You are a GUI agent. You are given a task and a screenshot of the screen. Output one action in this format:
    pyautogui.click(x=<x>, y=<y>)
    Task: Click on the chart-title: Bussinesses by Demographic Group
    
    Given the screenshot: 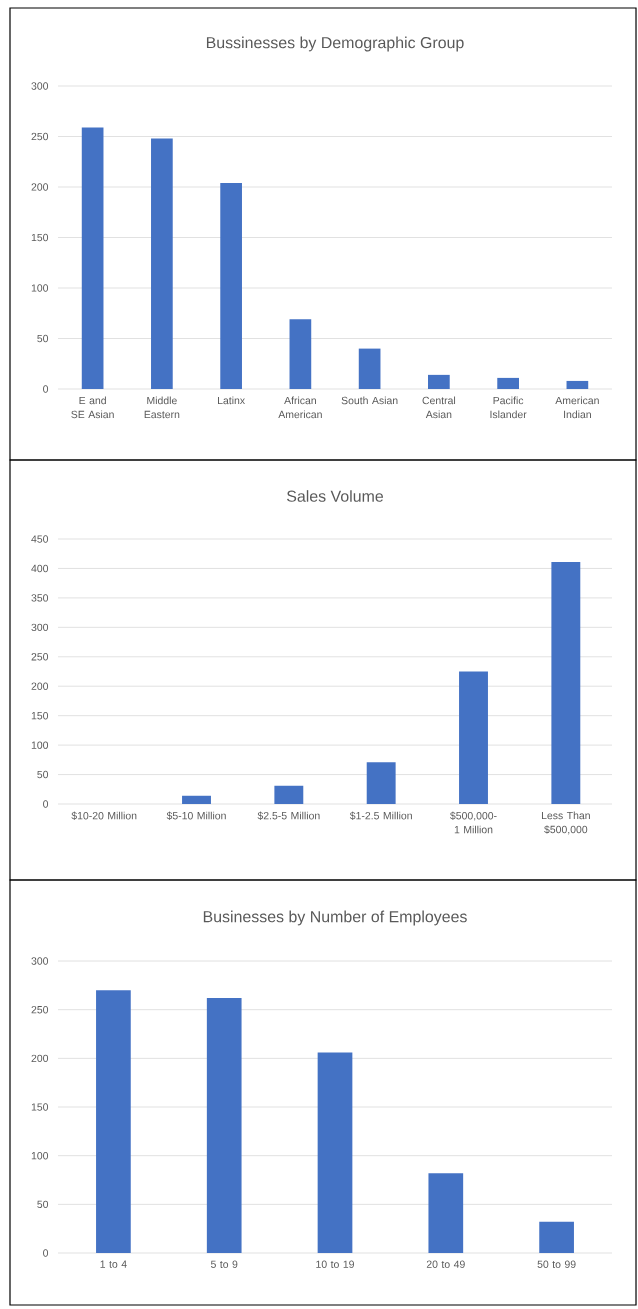 What is the action you would take?
    pyautogui.click(x=335, y=44)
    